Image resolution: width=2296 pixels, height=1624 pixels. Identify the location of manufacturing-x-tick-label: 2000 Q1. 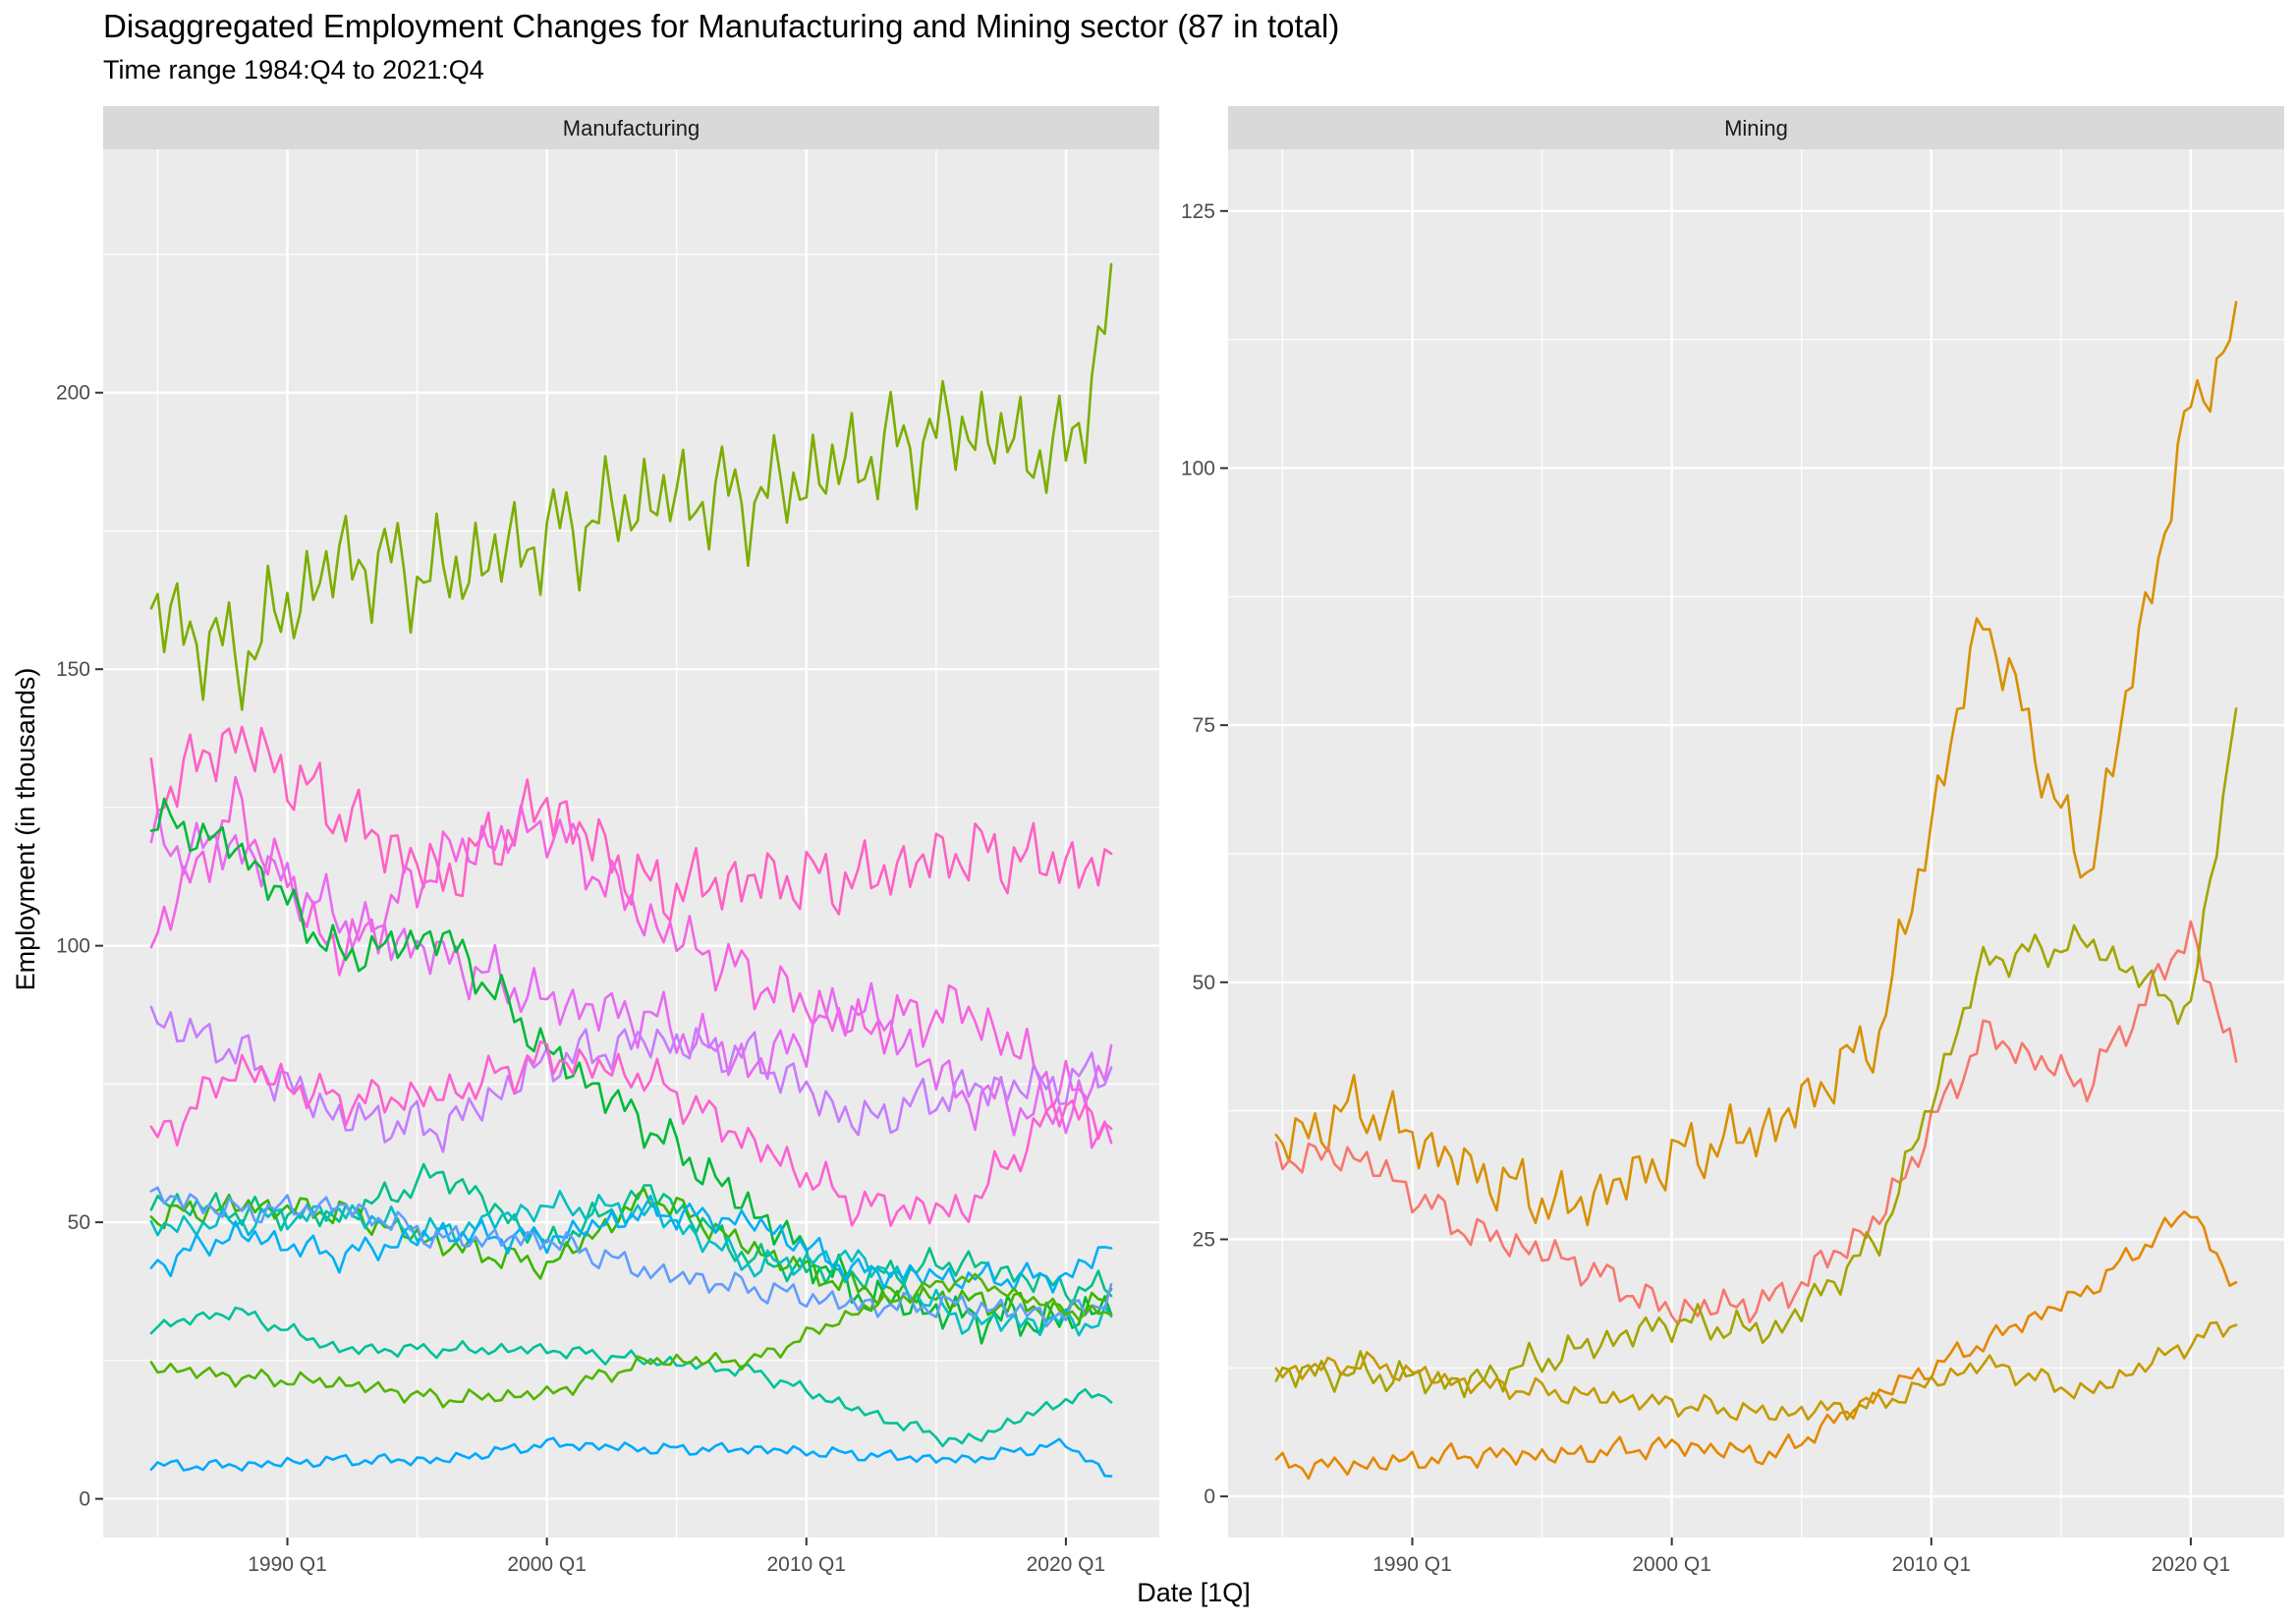
(547, 1564).